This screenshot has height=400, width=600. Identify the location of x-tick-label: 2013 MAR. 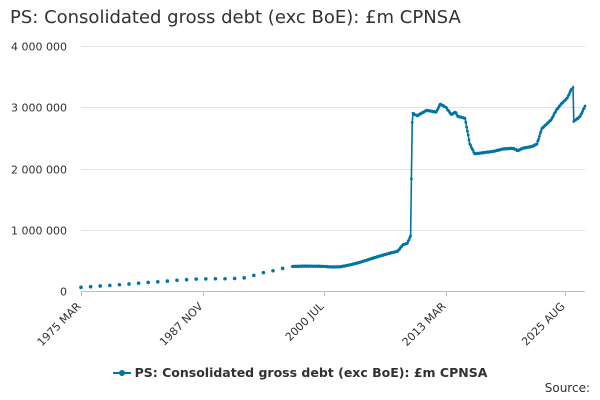
(424, 324).